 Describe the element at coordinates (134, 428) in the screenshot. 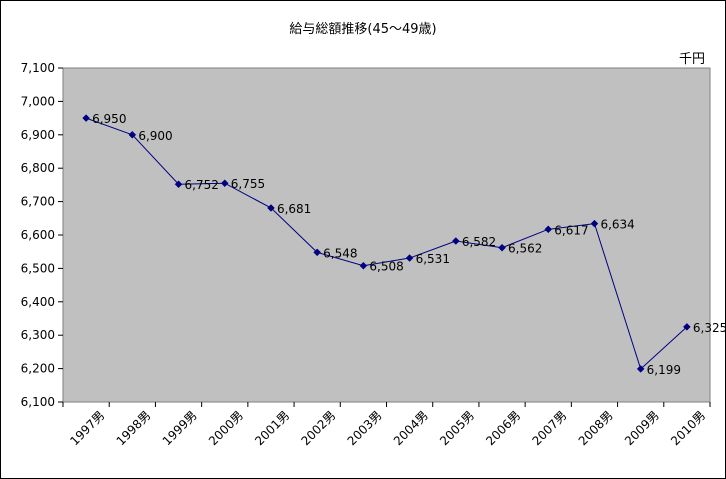

I see `x-tick-label: 1998男` at that location.